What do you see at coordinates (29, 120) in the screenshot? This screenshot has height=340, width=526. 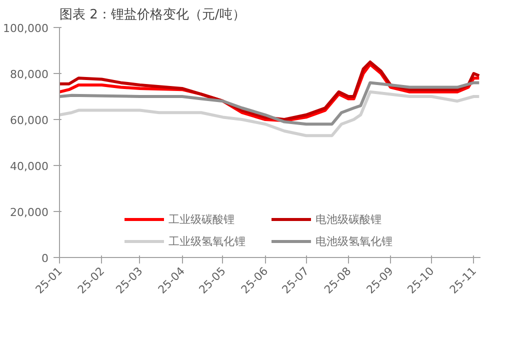 I see `y-tick-label: 60,000` at bounding box center [29, 120].